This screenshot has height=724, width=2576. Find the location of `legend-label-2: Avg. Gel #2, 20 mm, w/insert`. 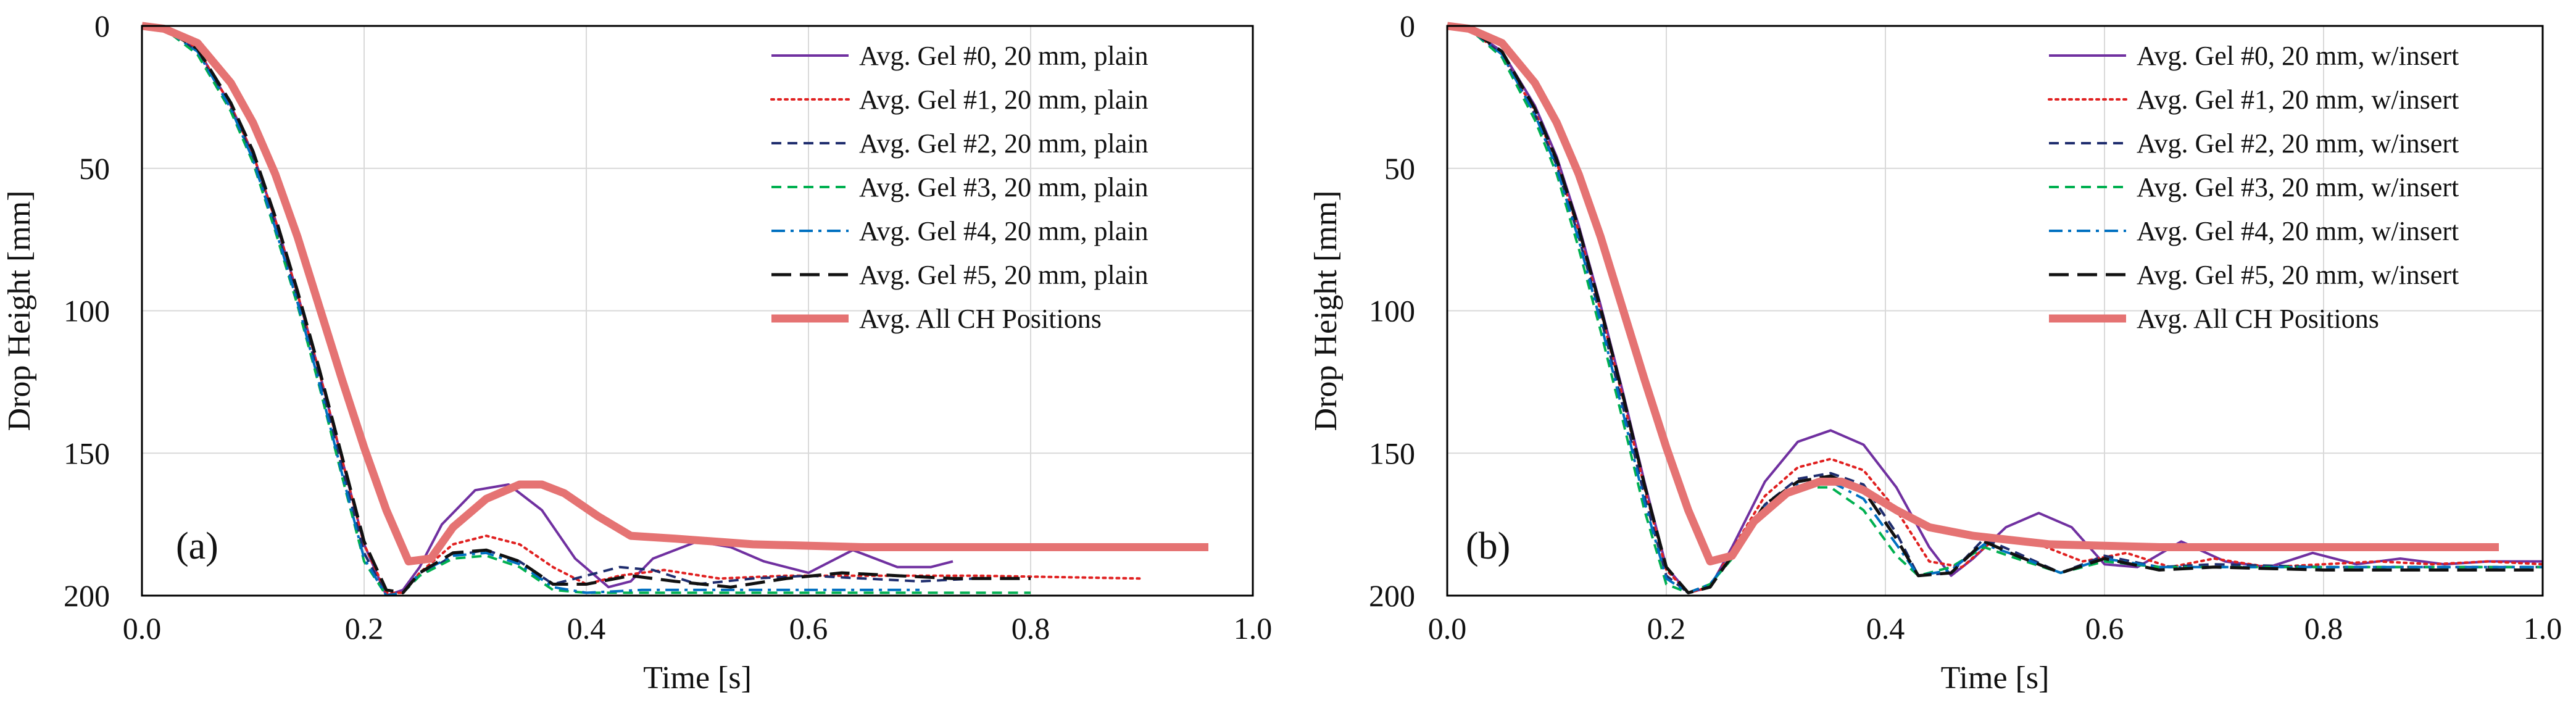

legend-label-2: Avg. Gel #2, 20 mm, w/insert is located at coordinates (2298, 144).